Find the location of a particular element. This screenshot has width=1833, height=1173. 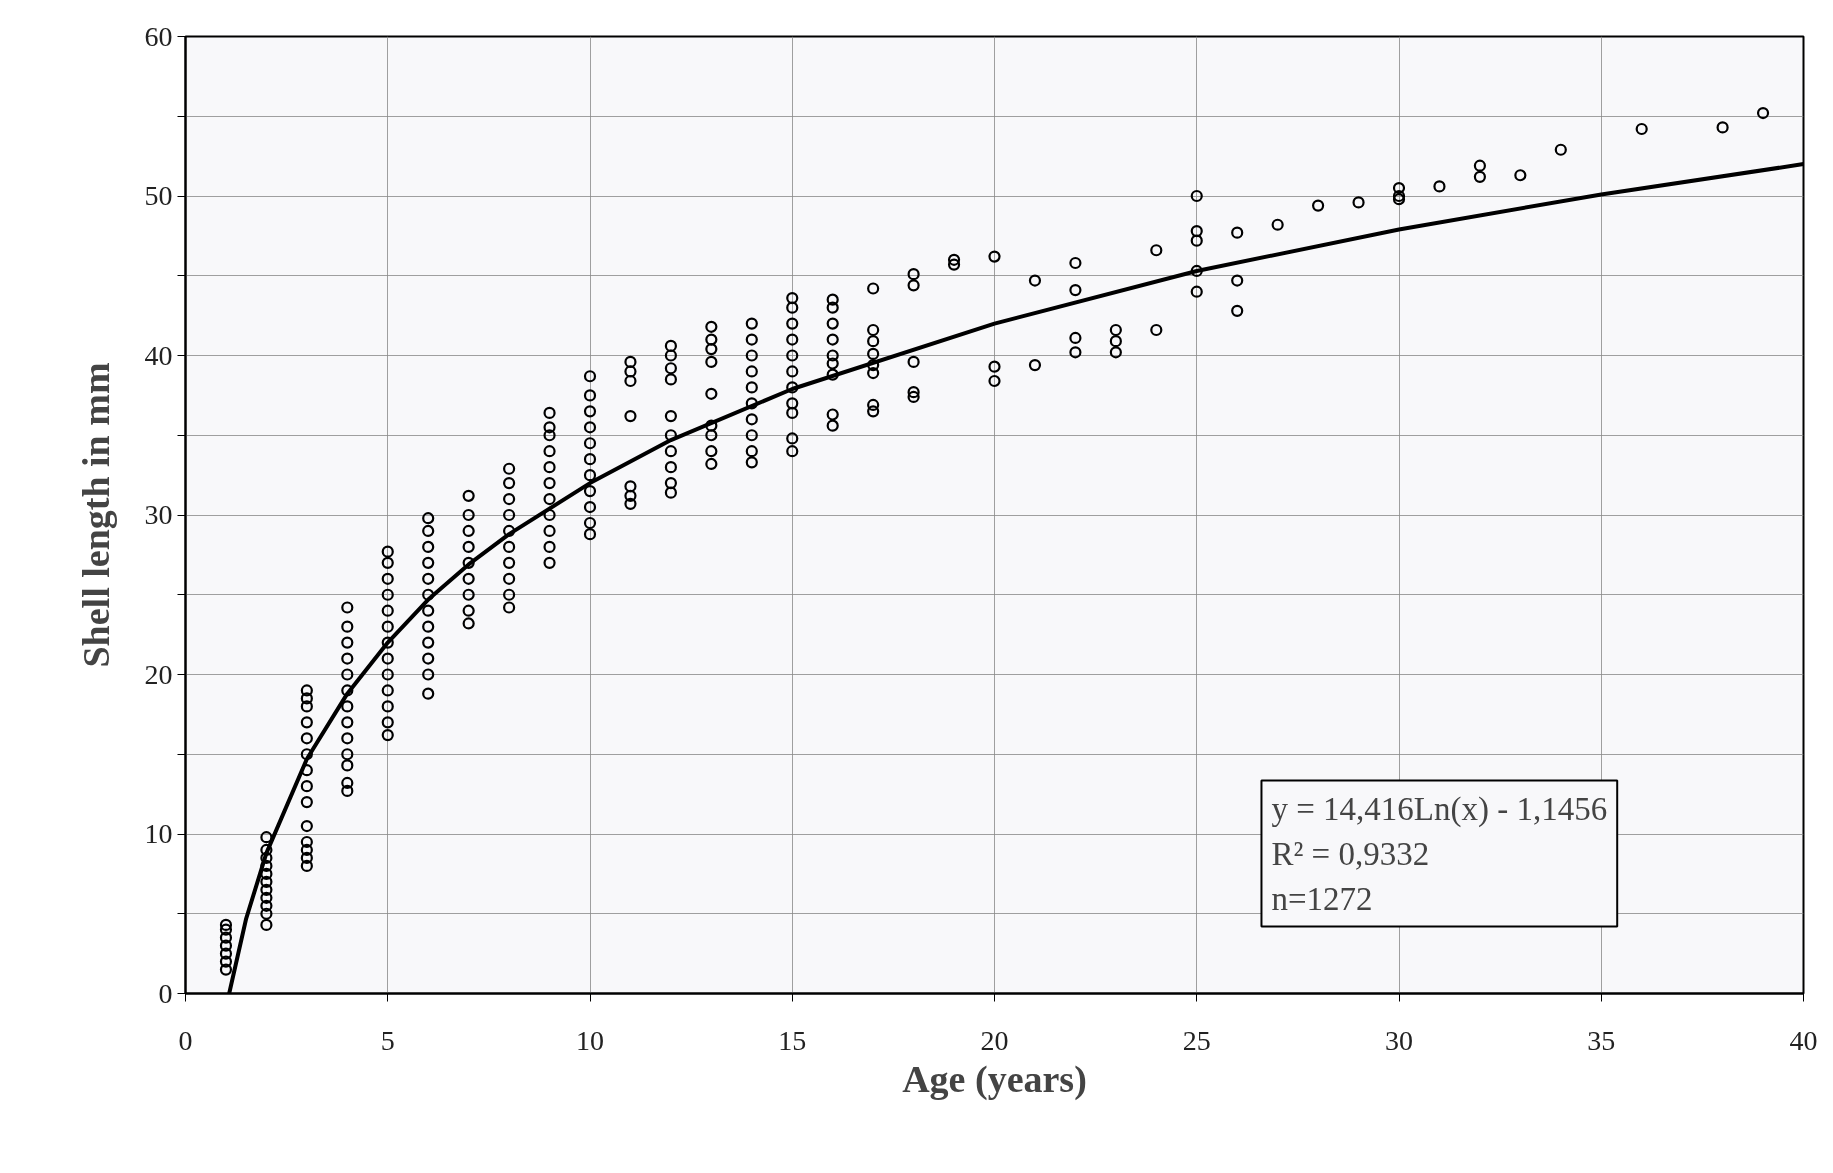

x-tick-label: 10 is located at coordinates (590, 1040).